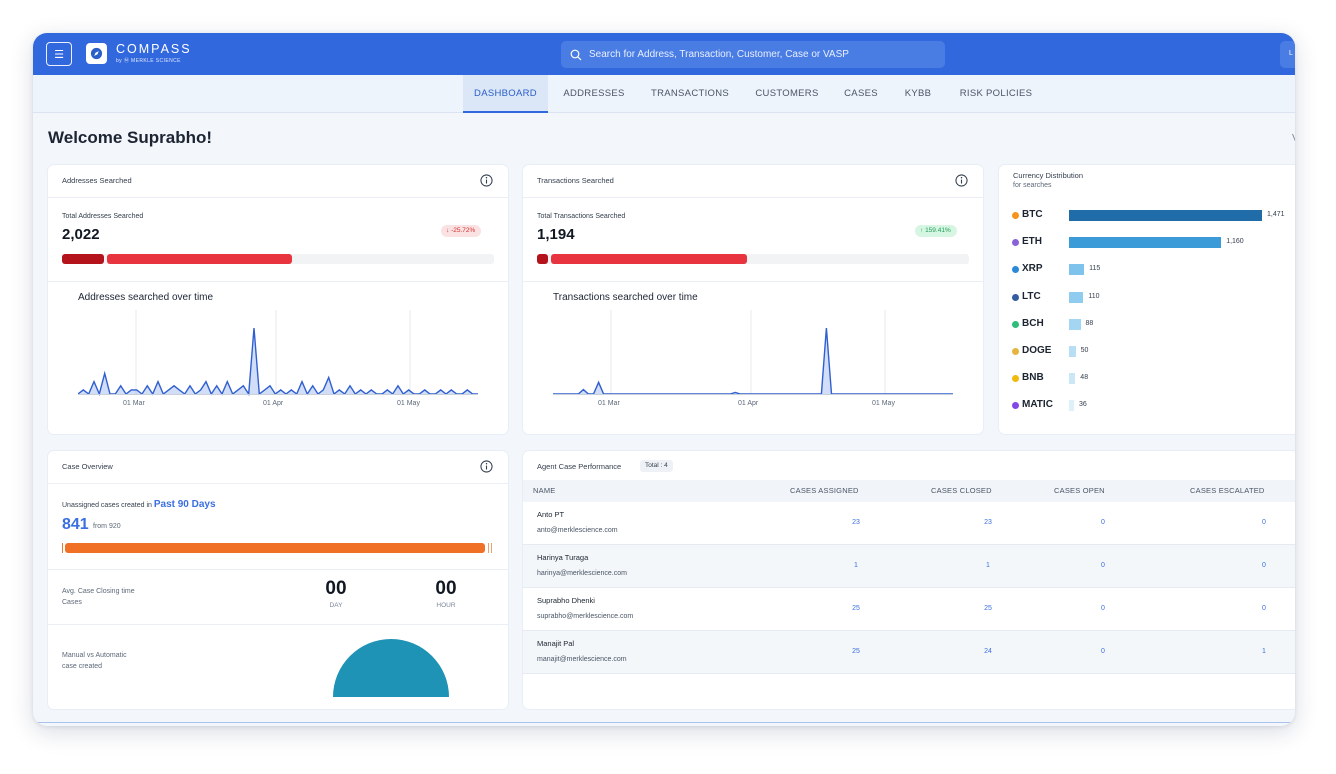 This screenshot has width=1336, height=774. Describe the element at coordinates (154, 49) in the screenshot. I see `brand-name: COMPASS` at that location.